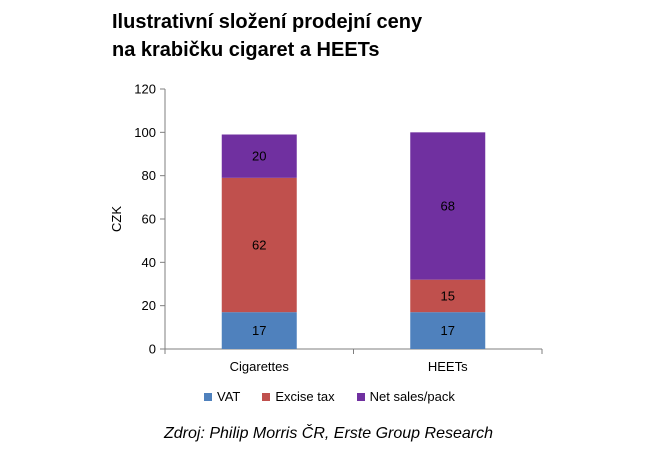 The image size is (669, 461). What do you see at coordinates (305, 396) in the screenshot?
I see `legend-label-excise-tax: Excise tax` at bounding box center [305, 396].